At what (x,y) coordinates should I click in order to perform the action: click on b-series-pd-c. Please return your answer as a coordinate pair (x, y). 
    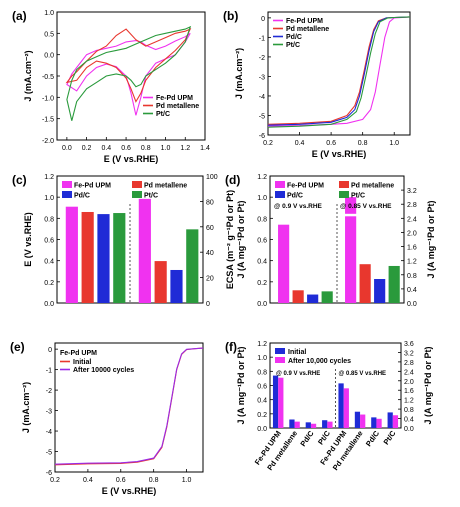
    Looking at the image, I should click on (339, 71).